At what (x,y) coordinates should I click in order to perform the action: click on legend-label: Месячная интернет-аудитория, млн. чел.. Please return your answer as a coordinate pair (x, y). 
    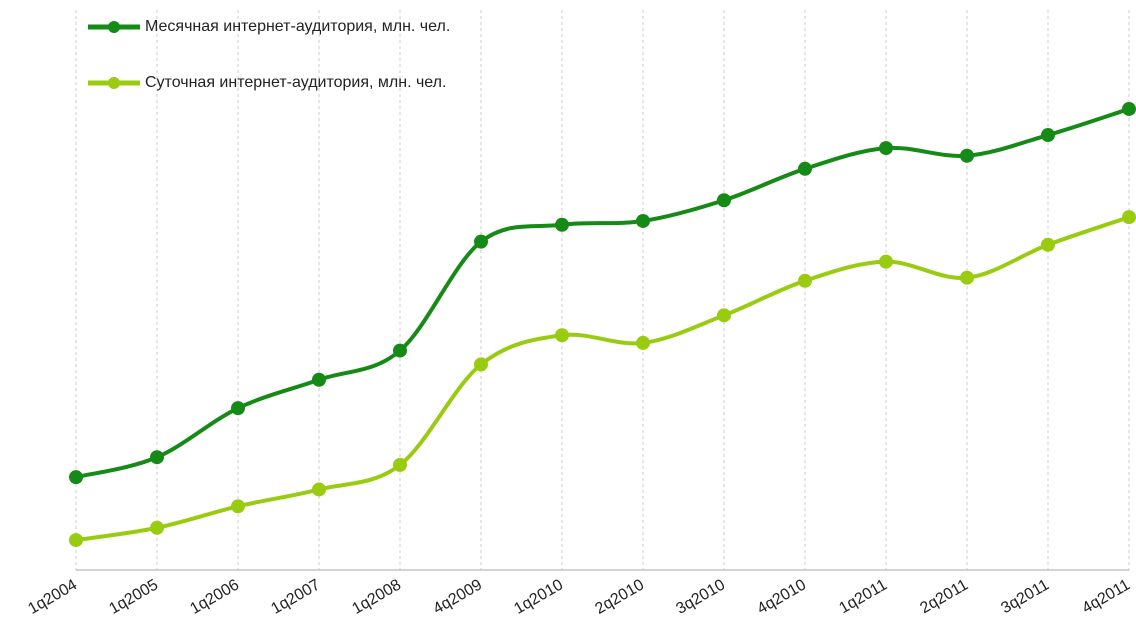
    Looking at the image, I should click on (297, 26).